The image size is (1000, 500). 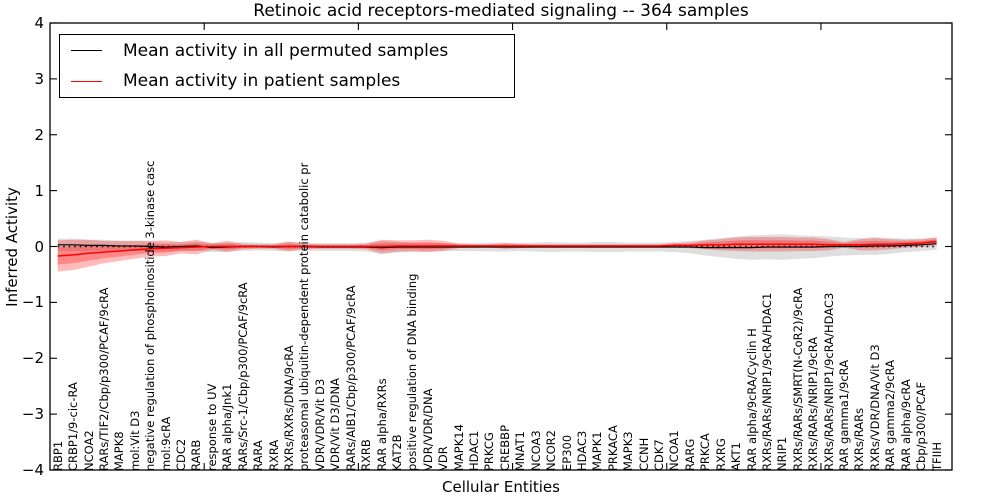 I want to click on legend-label-permuted: Mean activity in all permuted samples, so click(x=286, y=50).